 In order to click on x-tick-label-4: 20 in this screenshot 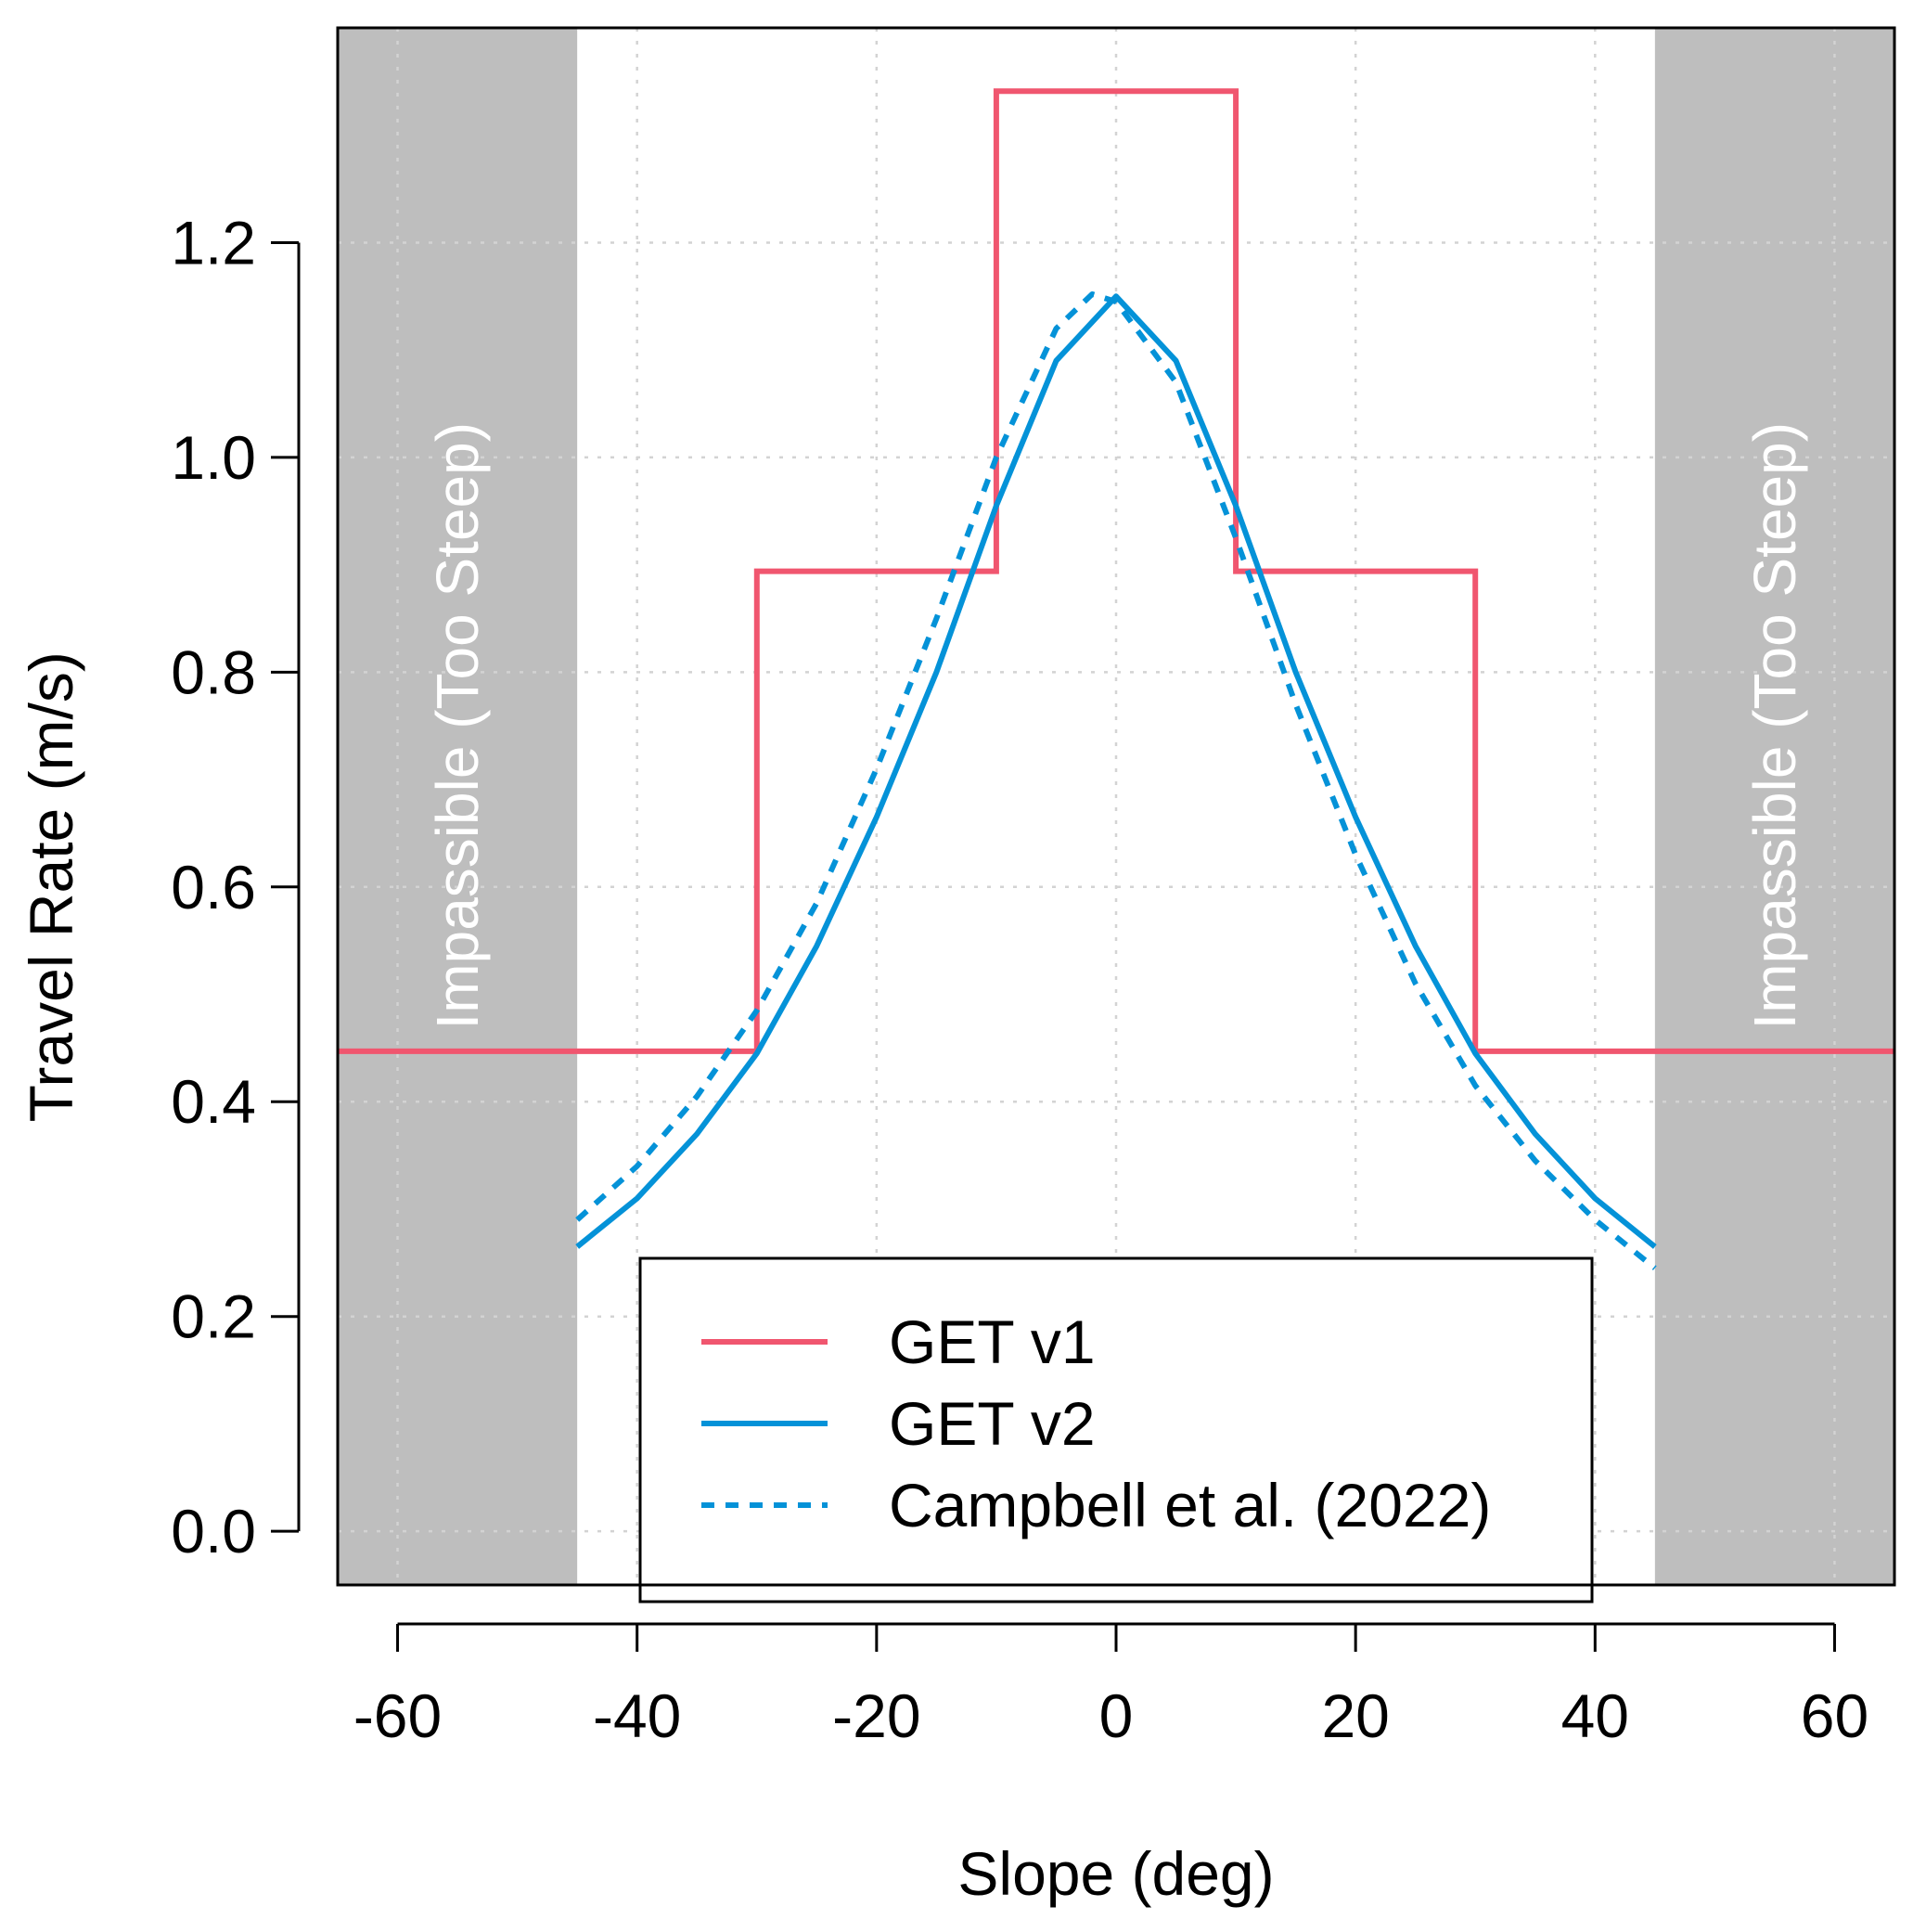, I will do `click(1355, 1715)`.